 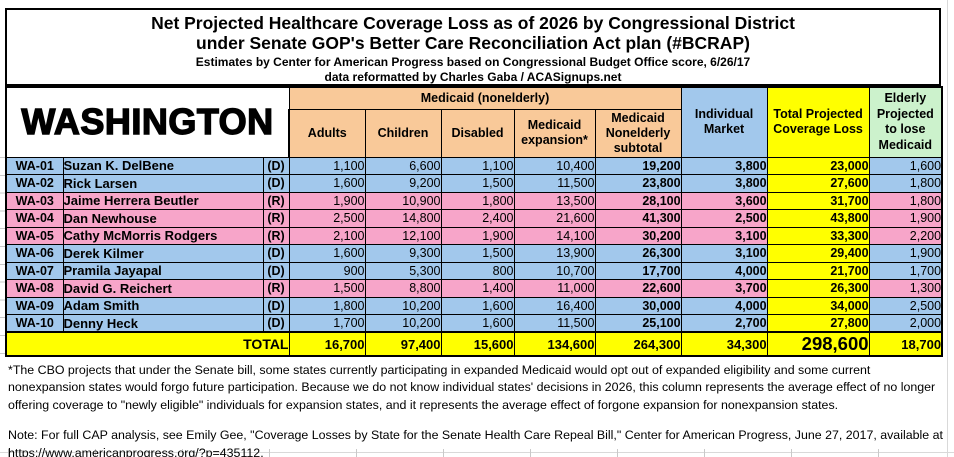 I want to click on children-cell: 10,900, so click(x=403, y=200).